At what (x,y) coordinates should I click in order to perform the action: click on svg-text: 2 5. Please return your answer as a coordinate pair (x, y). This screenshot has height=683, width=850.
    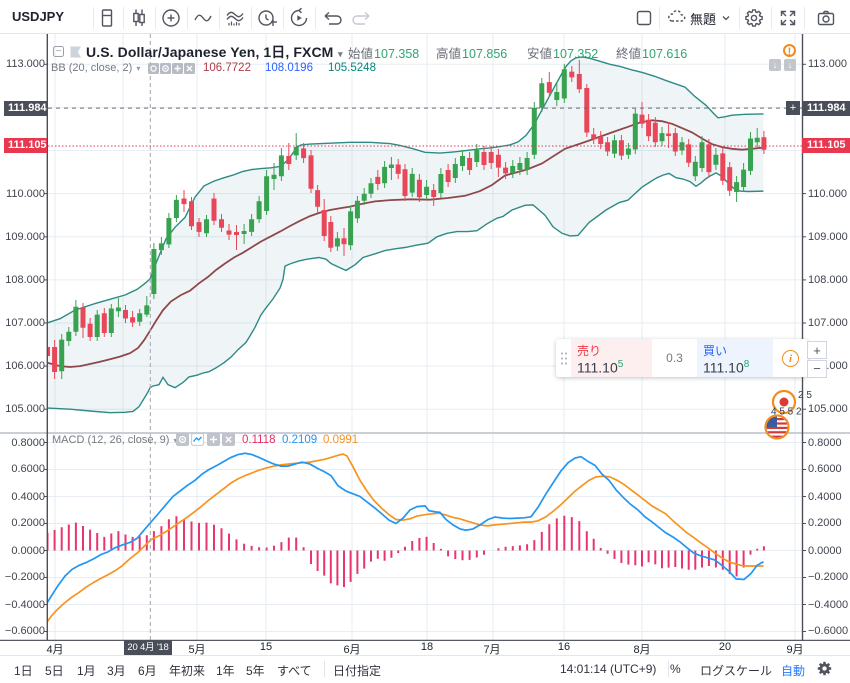
    Looking at the image, I should click on (805, 395).